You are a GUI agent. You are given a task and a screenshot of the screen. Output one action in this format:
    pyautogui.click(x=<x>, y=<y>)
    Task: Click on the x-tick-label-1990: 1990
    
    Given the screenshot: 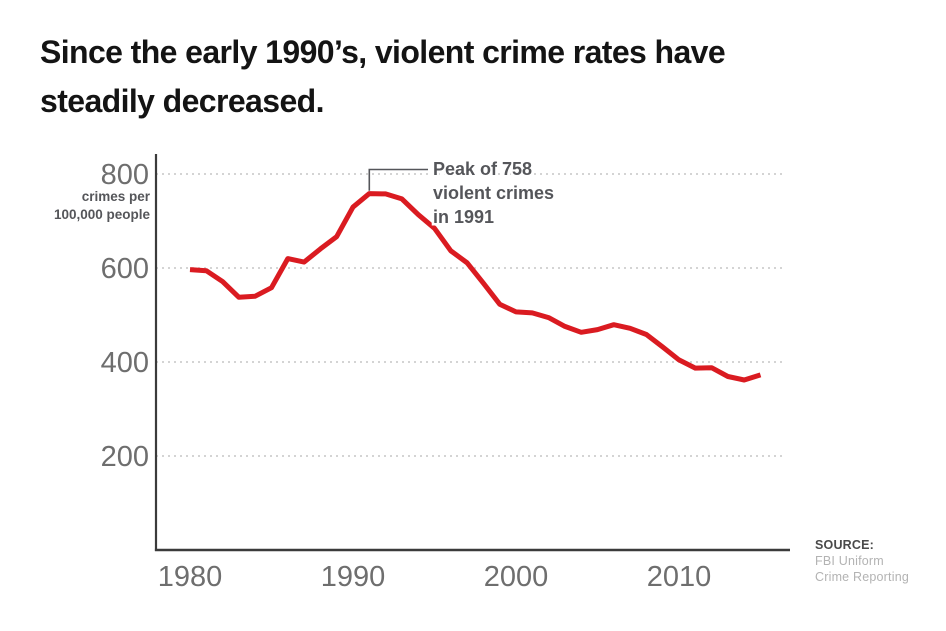 What is the action you would take?
    pyautogui.click(x=353, y=577)
    